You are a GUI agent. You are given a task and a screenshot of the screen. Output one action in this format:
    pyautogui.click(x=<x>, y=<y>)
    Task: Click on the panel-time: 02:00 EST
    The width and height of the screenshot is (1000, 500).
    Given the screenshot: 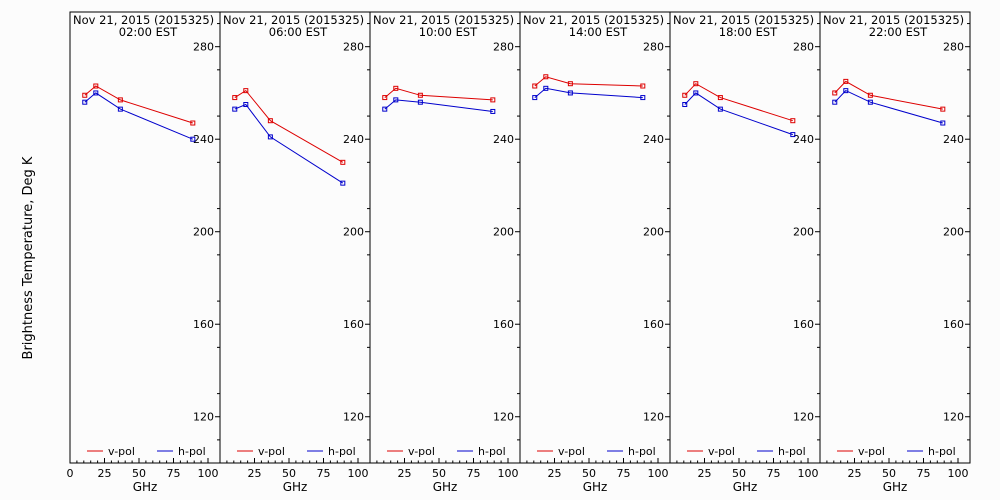 What is the action you would take?
    pyautogui.click(x=148, y=32)
    